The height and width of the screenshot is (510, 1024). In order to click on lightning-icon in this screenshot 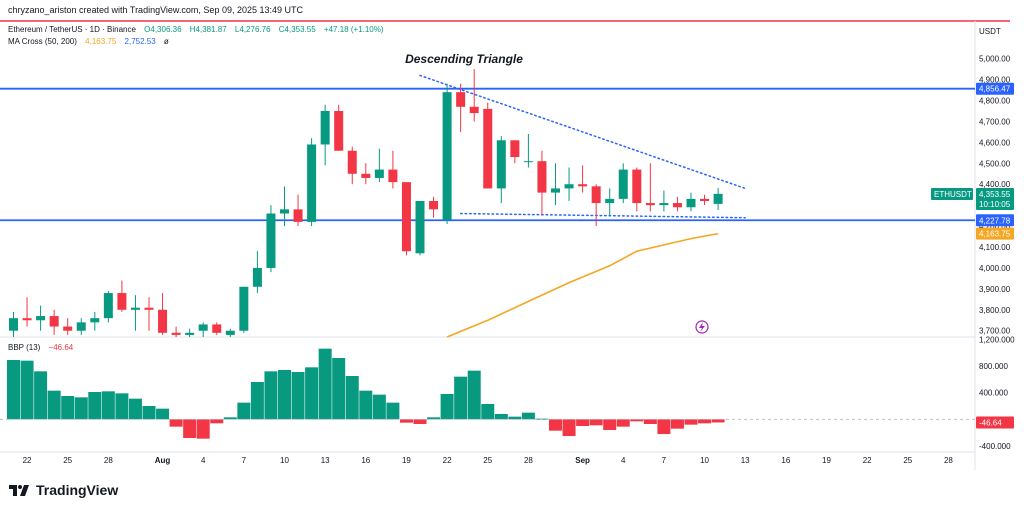, I will do `click(702, 327)`.